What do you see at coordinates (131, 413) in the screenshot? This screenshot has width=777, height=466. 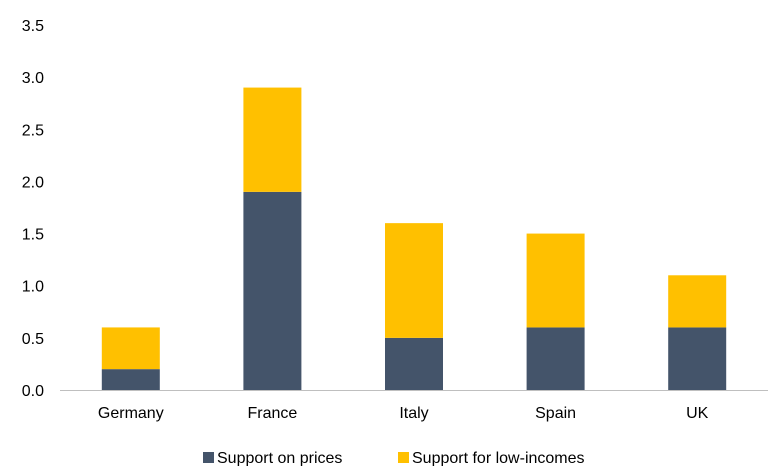 I see `x-tick-label: Germany` at bounding box center [131, 413].